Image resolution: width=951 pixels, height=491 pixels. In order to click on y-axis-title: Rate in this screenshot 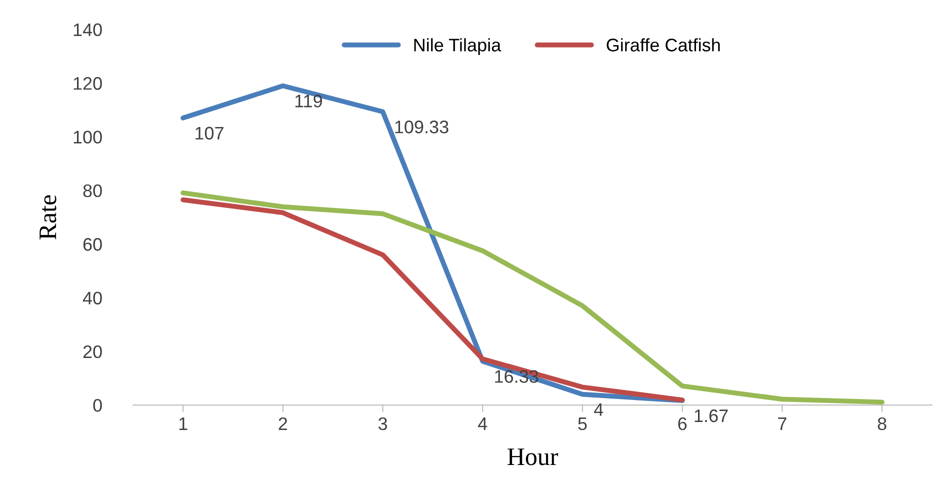, I will do `click(48, 217)`.